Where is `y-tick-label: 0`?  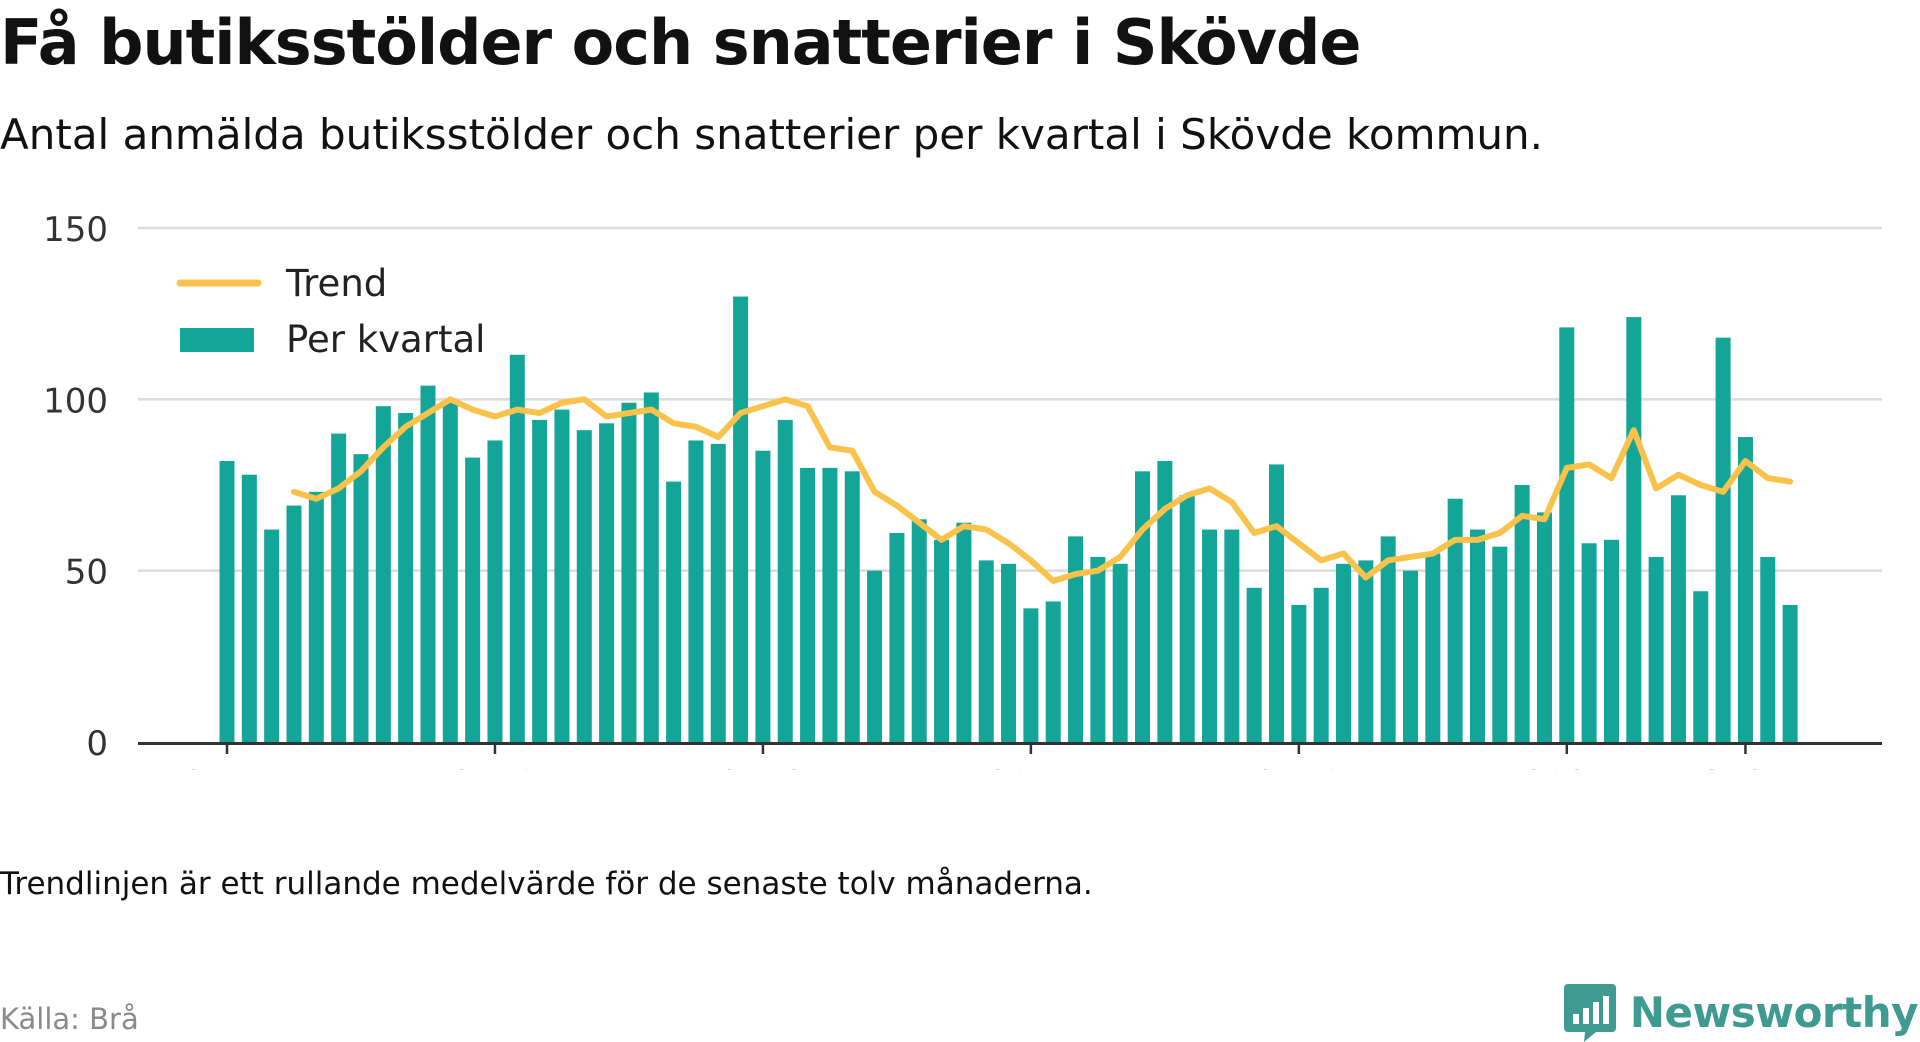
y-tick-label: 0 is located at coordinates (97, 744).